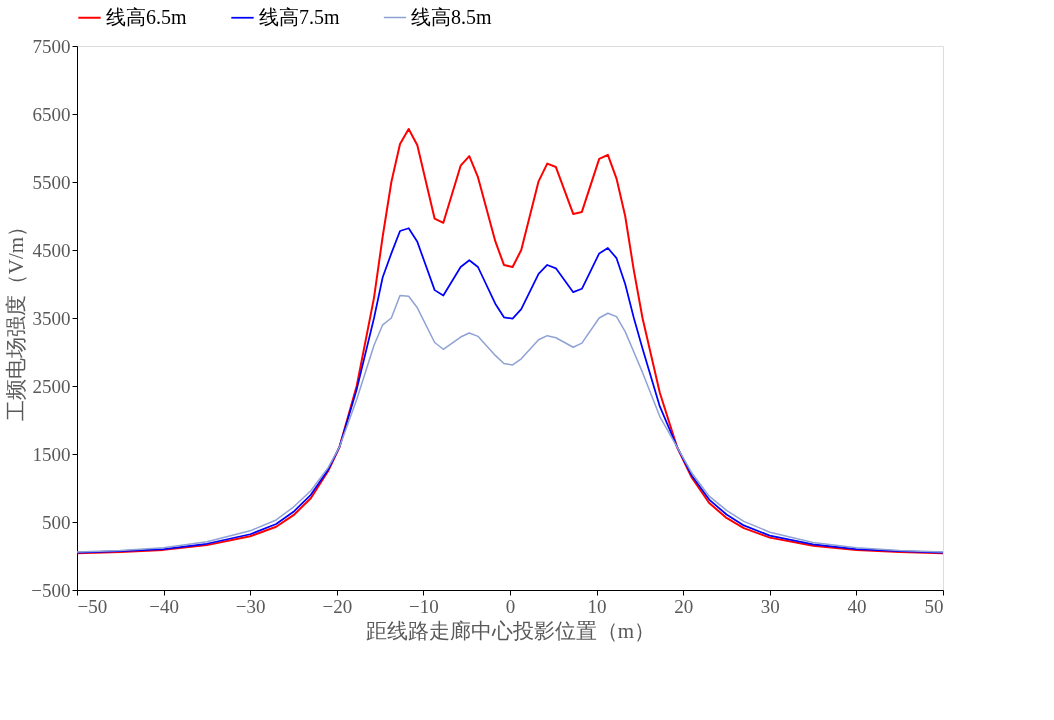  I want to click on y-tick-label: 5500, so click(51, 182).